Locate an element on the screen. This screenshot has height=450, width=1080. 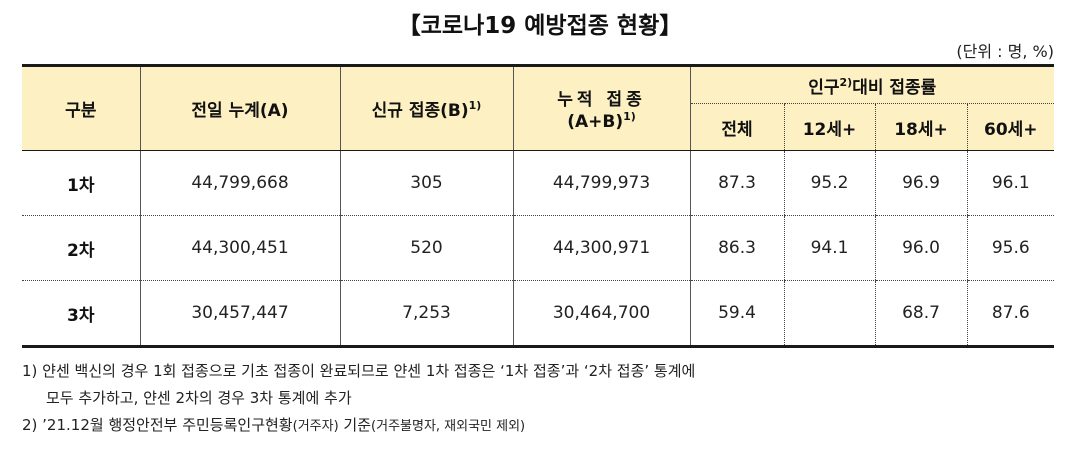
header-population-rate: 인구2)대비 접종률 is located at coordinates (872, 84).